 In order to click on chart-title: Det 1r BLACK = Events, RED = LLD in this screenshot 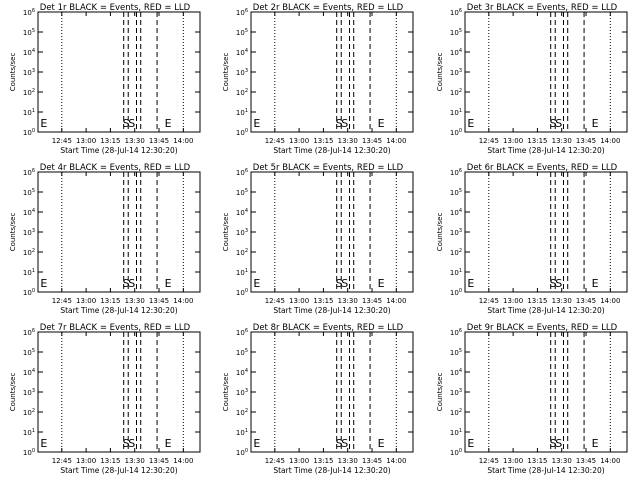, I will do `click(115, 8)`.